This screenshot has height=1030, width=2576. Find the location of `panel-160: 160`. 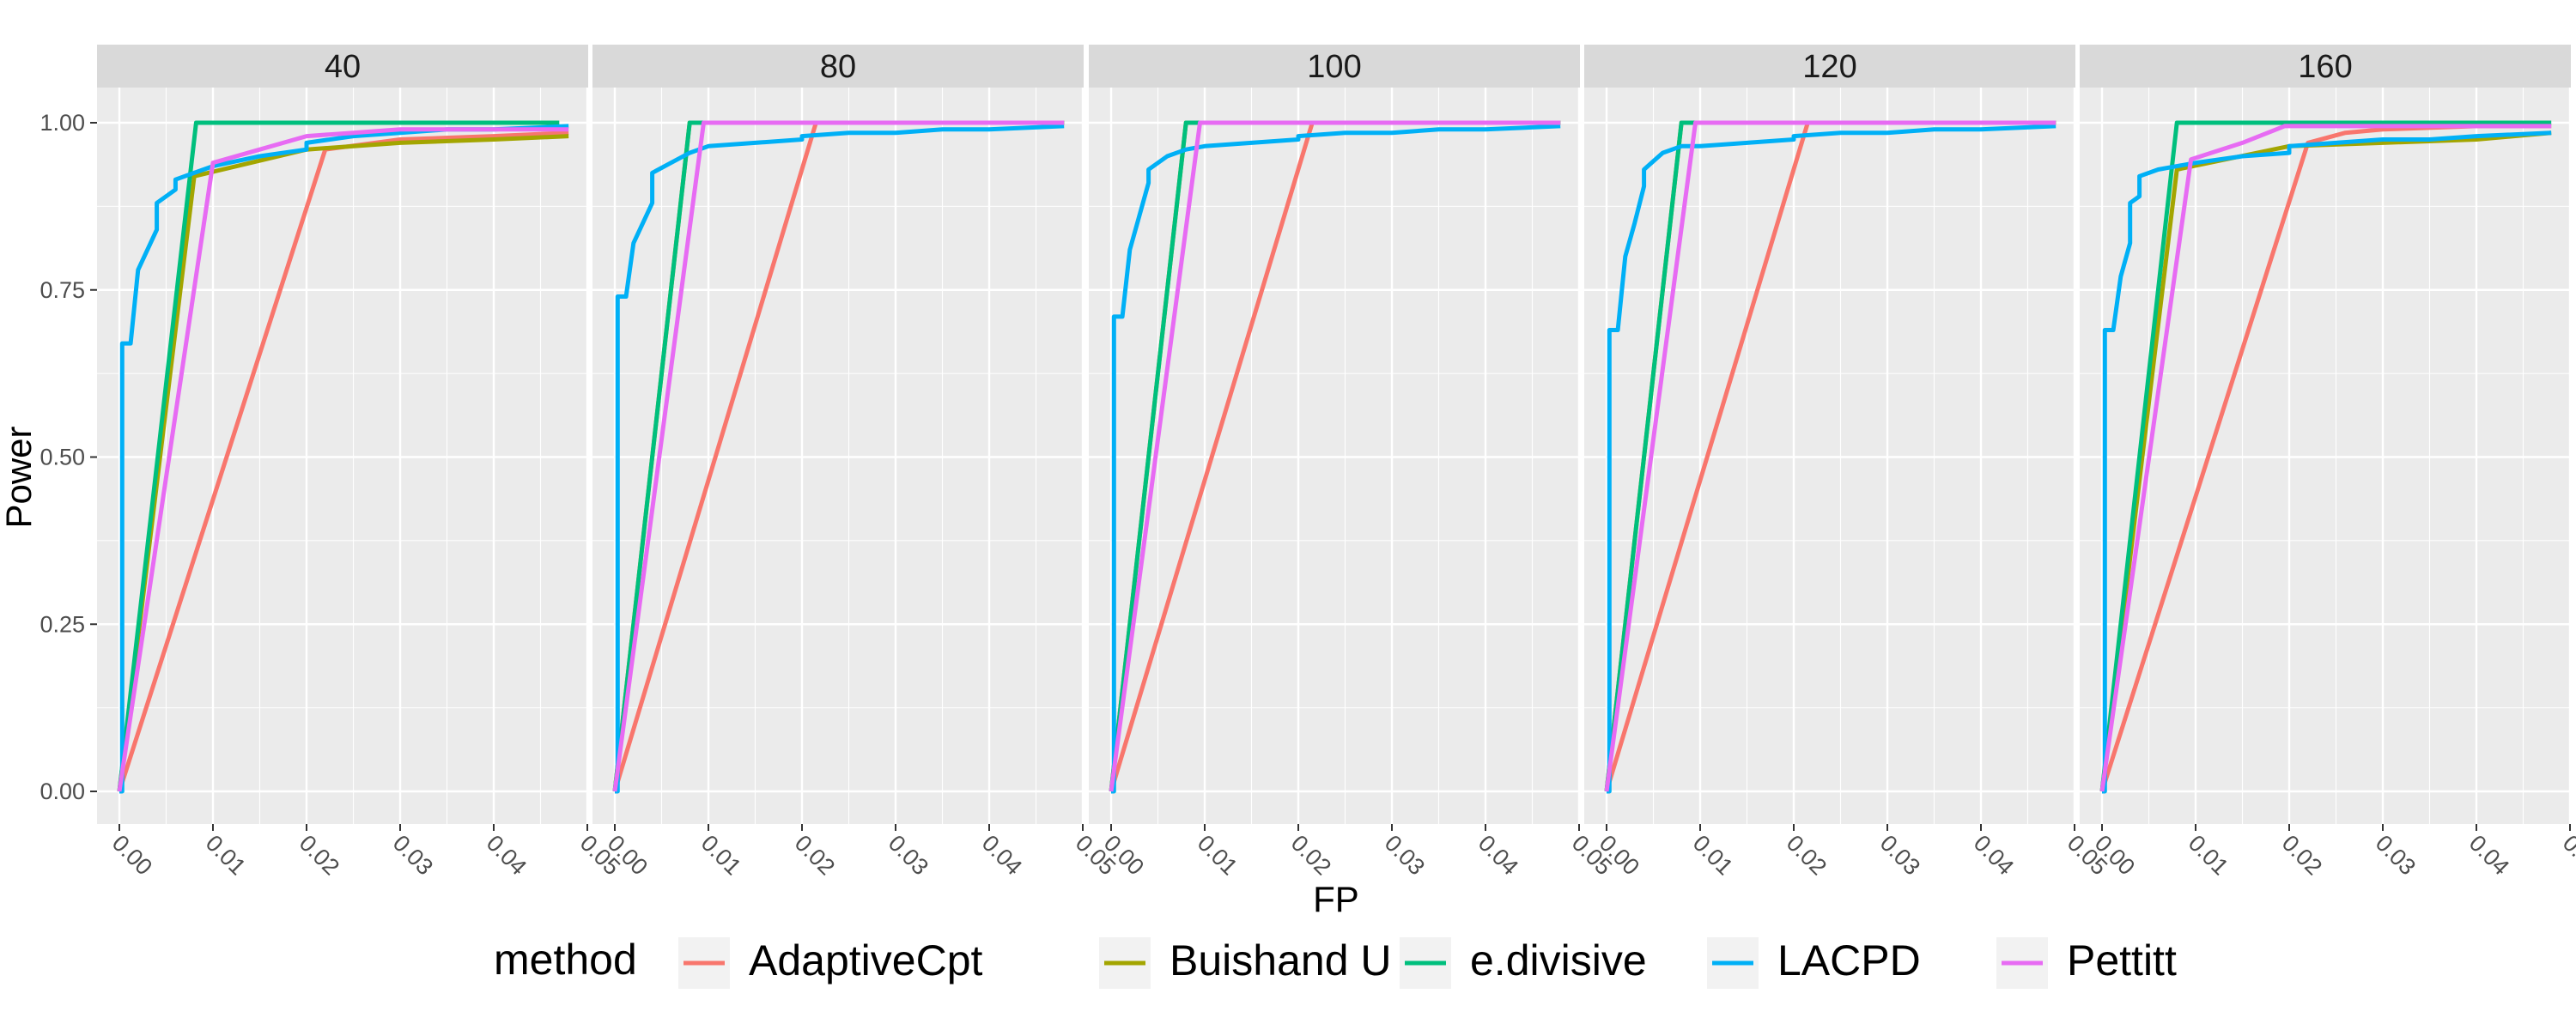

panel-160: 160 is located at coordinates (2326, 434).